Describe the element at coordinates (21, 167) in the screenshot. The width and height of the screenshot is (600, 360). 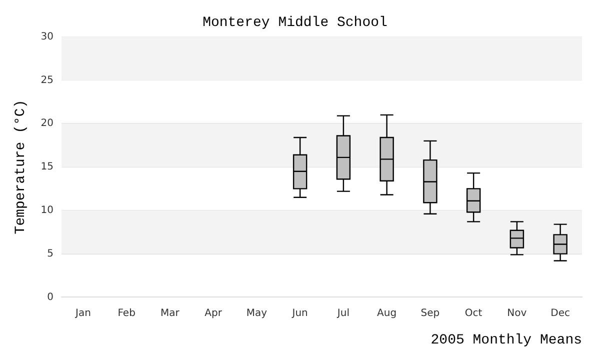
I see `y-axis-title: Temperature (°C)` at that location.